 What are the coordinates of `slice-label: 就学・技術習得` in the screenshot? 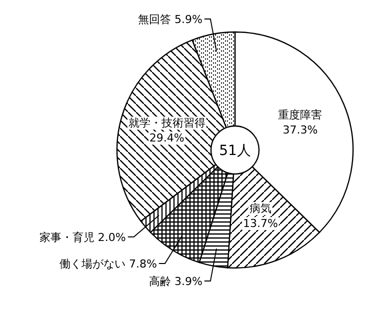 It's located at (167, 123).